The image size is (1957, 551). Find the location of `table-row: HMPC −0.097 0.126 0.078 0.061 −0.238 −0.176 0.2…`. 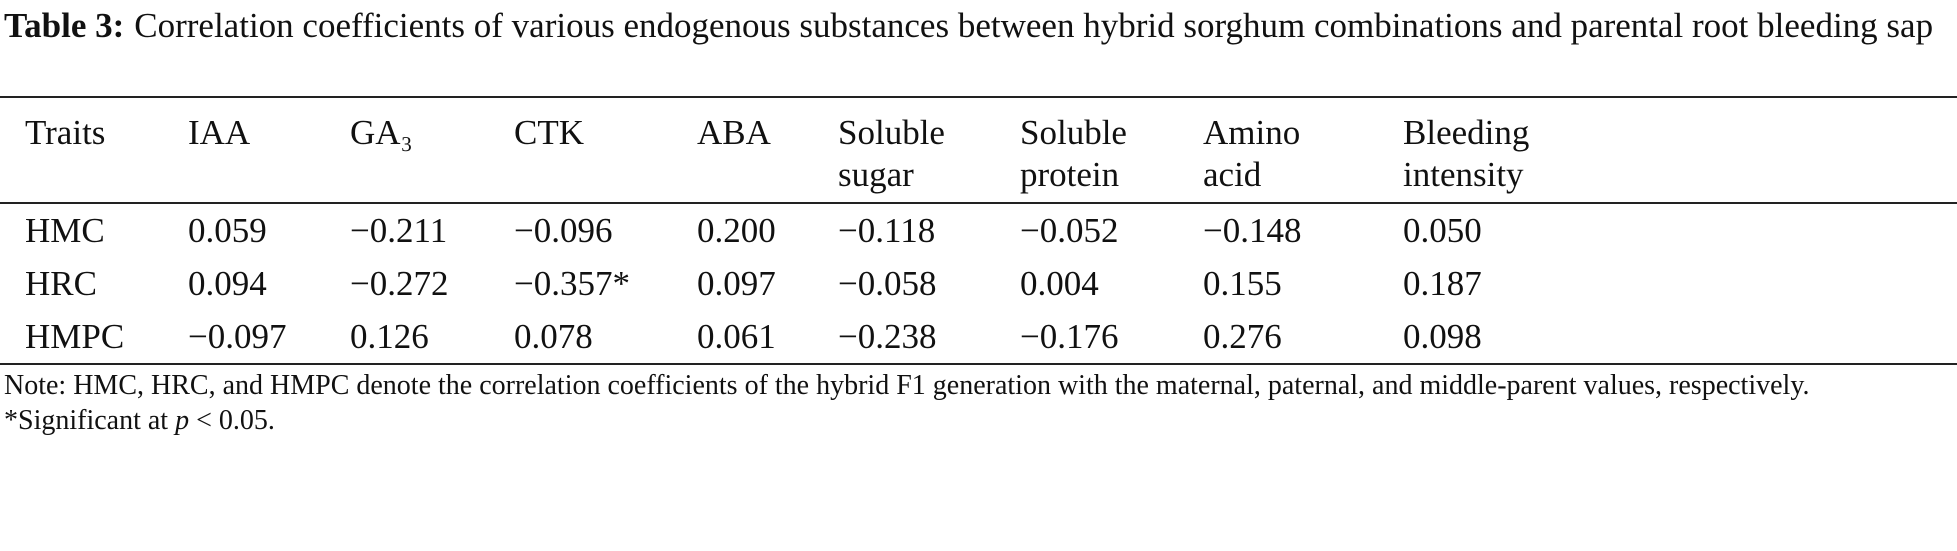

table-row: HMPC −0.097 0.126 0.078 0.061 −0.238 −0.176 0.2… is located at coordinates (978, 337).